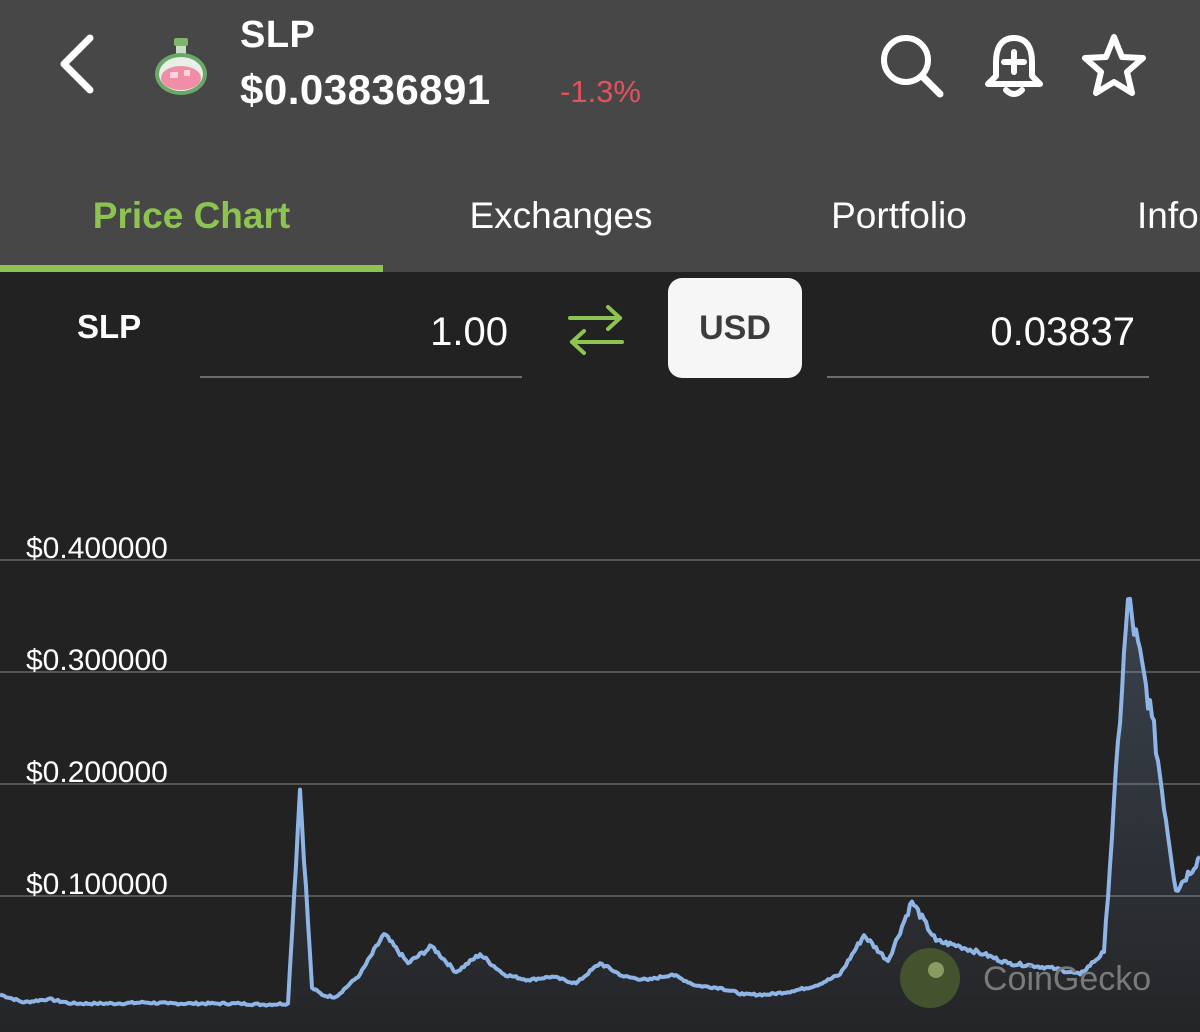 The image size is (1200, 1032). What do you see at coordinates (735, 328) in the screenshot?
I see `target-currency-button: USD` at bounding box center [735, 328].